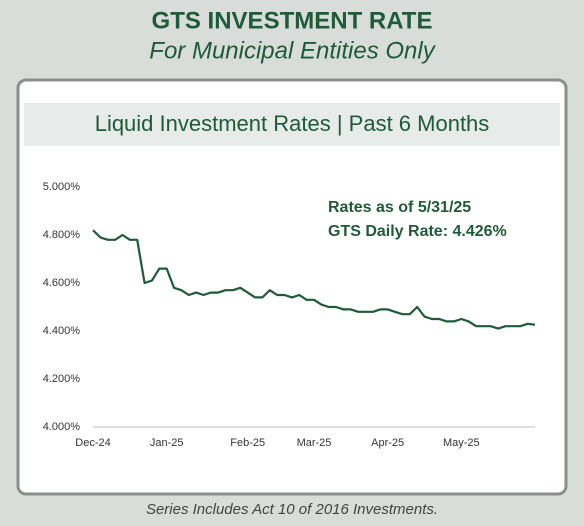 This screenshot has width=584, height=526. What do you see at coordinates (292, 50) in the screenshot?
I see `page-subtitle: For Municipal Entities Only` at bounding box center [292, 50].